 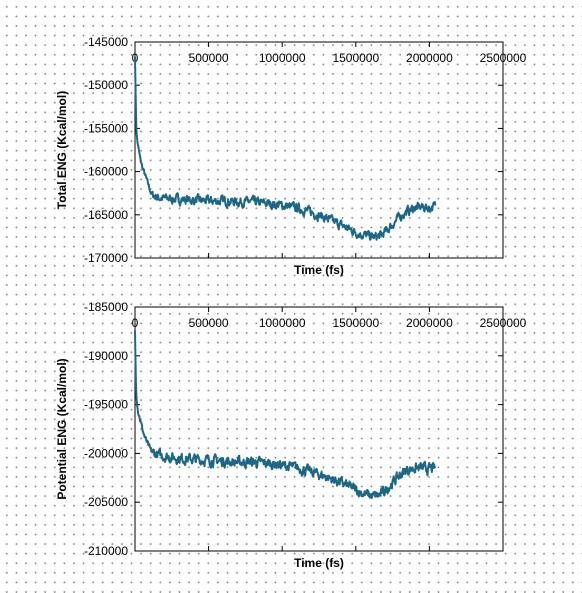 I want to click on y-tick-label: -205000, so click(x=106, y=502).